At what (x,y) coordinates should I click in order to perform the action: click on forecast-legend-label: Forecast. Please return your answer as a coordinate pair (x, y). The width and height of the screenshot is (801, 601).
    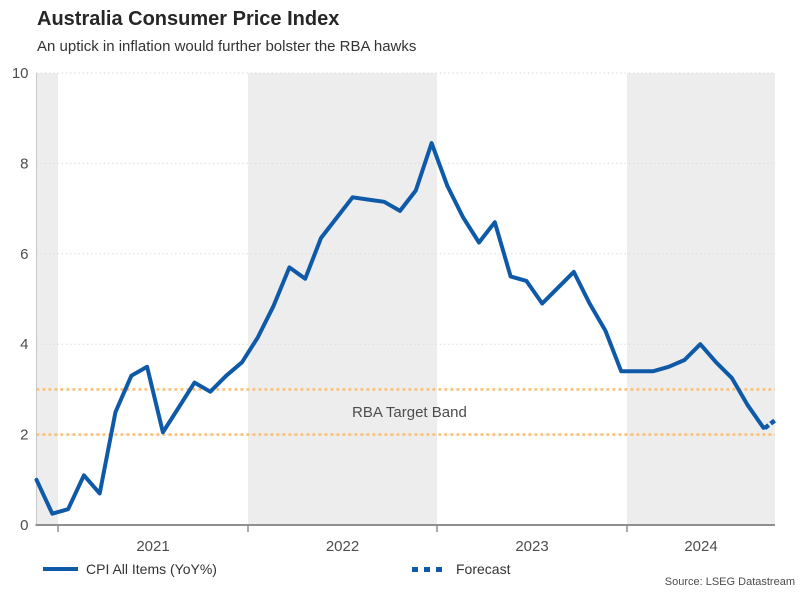
    Looking at the image, I should click on (483, 569).